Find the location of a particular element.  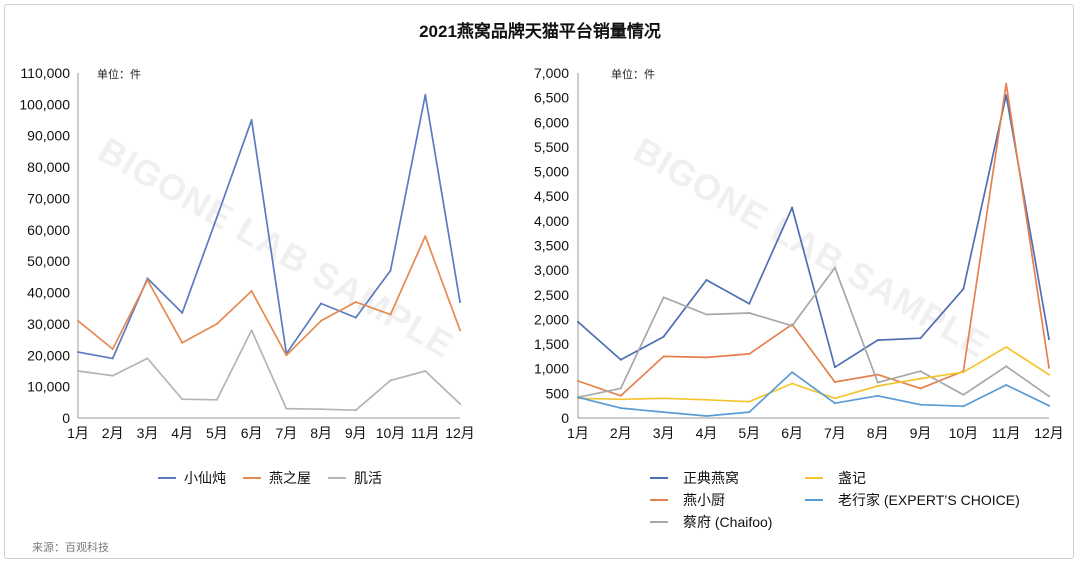

y-tick-label: 10,000 is located at coordinates (48, 387).